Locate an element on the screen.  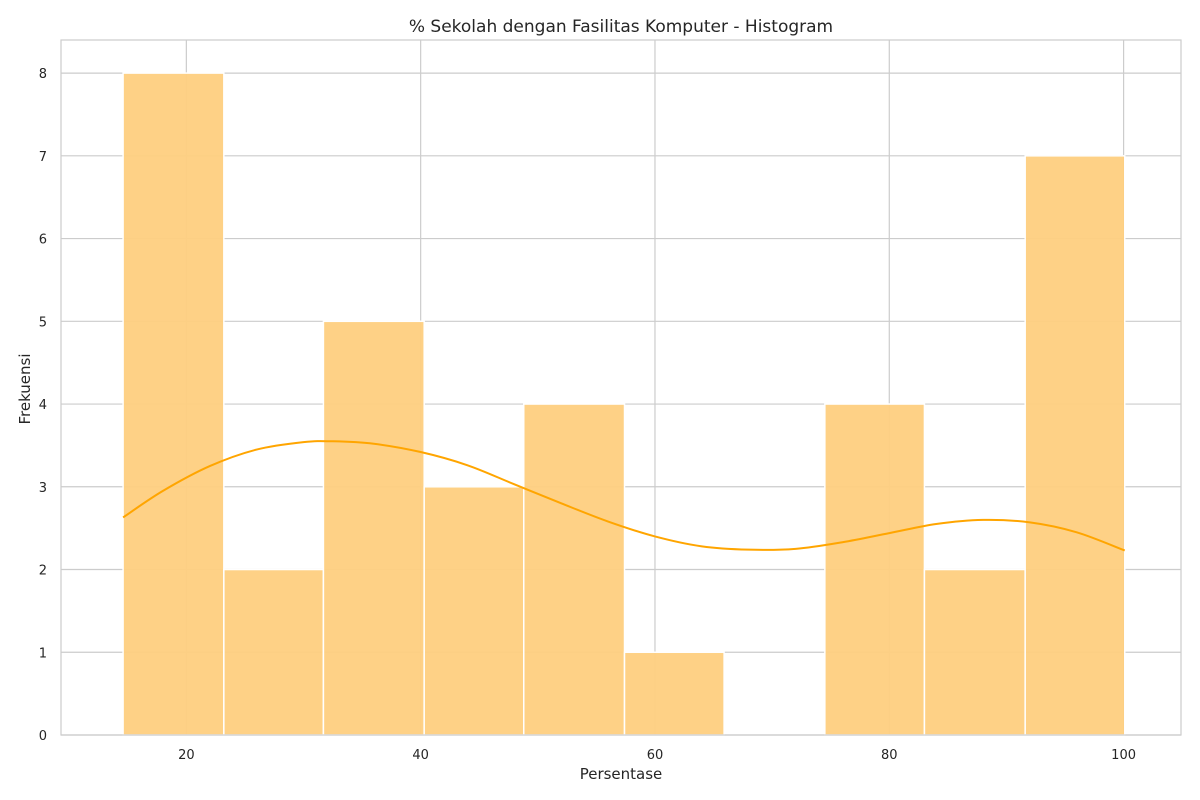
y-tick-label: 7 is located at coordinates (43, 157).